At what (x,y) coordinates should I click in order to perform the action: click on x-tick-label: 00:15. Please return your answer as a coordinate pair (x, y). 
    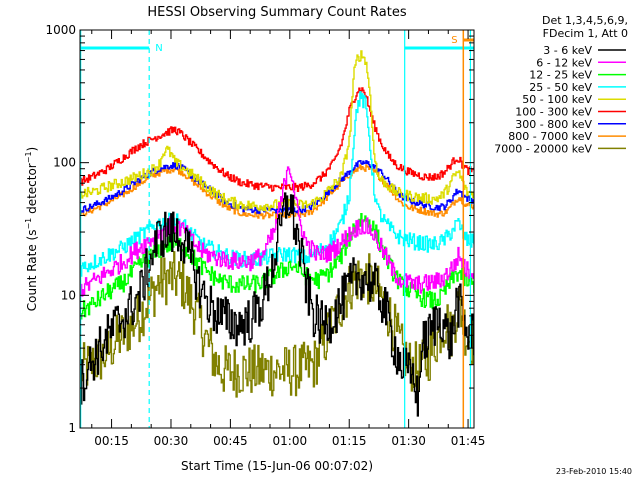
    Looking at the image, I should click on (111, 441).